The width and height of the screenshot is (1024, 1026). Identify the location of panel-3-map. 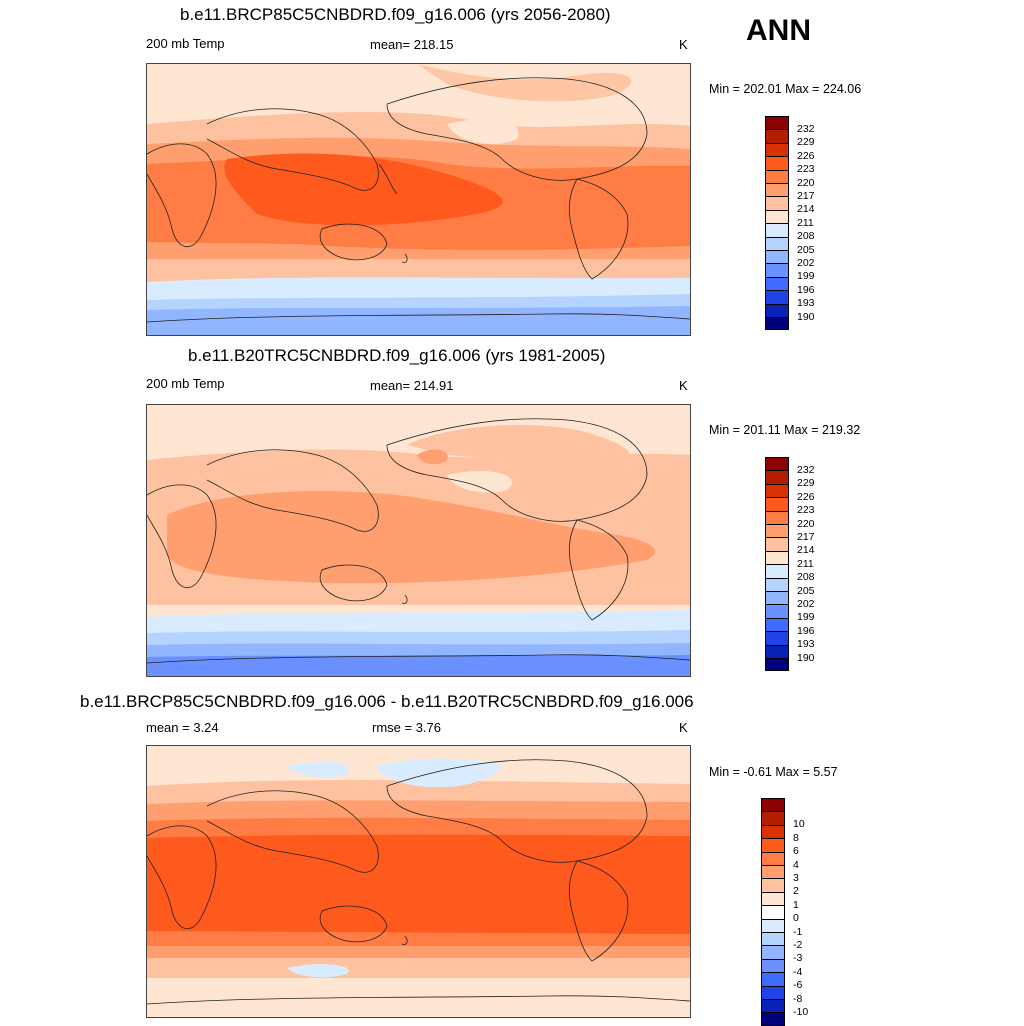
(418, 881).